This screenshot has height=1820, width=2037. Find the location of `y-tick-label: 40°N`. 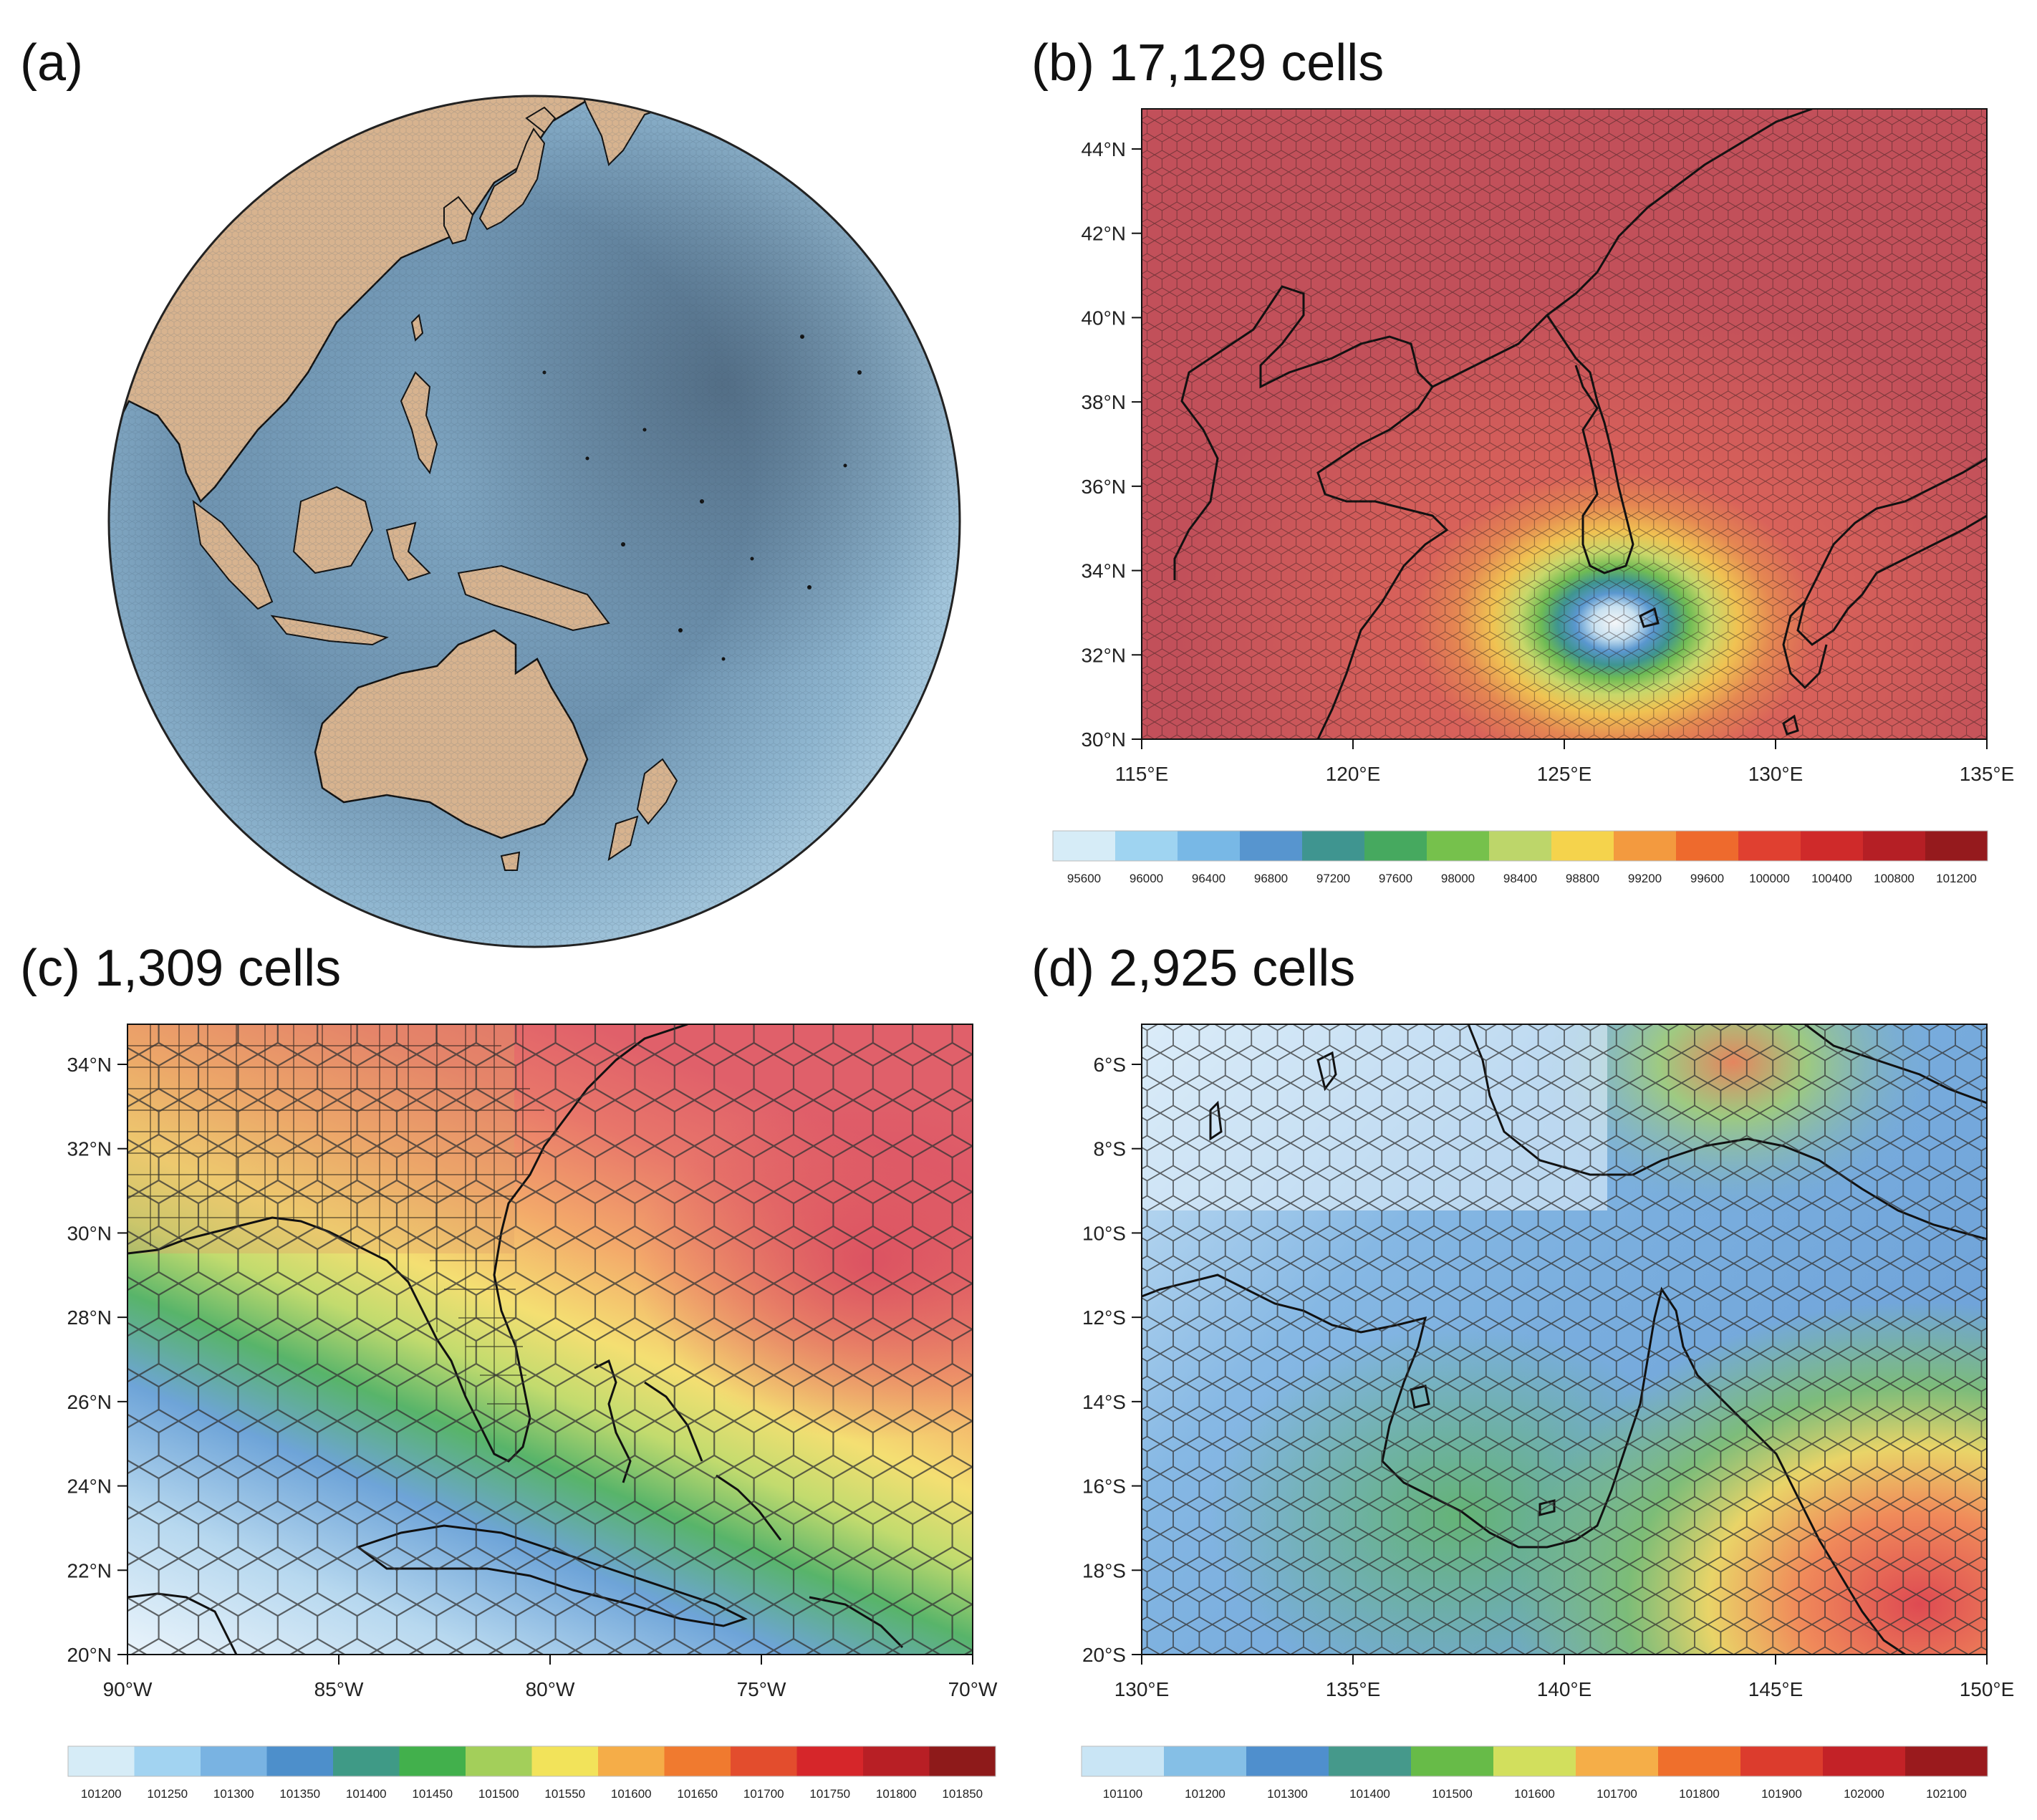

y-tick-label: 40°N is located at coordinates (1103, 318).